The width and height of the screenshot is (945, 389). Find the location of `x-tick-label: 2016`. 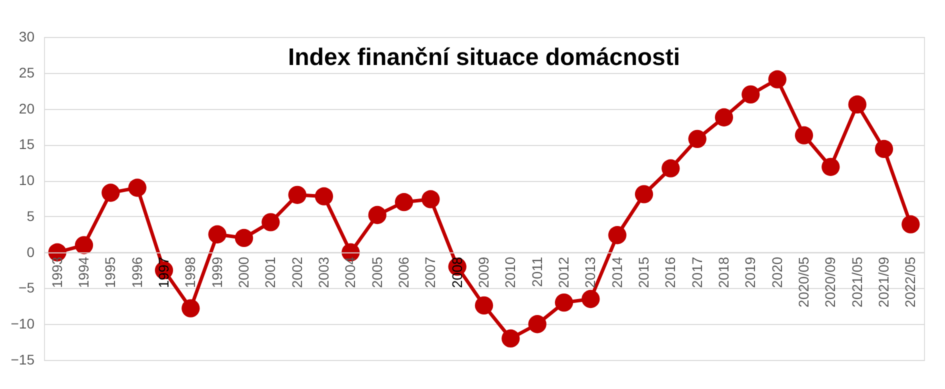

x-tick-label: 2016 is located at coordinates (670, 272).